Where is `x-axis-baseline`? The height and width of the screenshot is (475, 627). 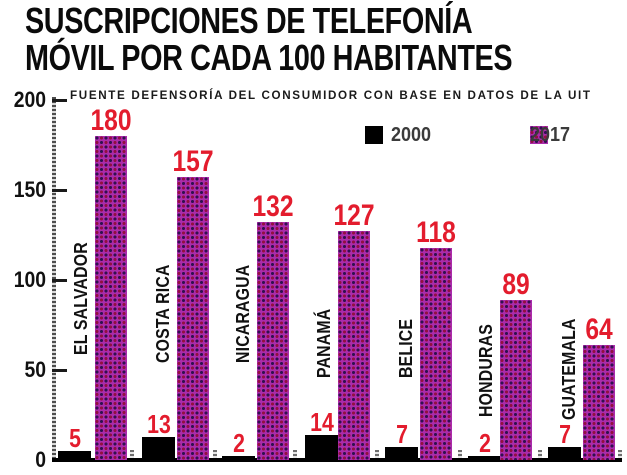
x-axis-baseline is located at coordinates (337, 460).